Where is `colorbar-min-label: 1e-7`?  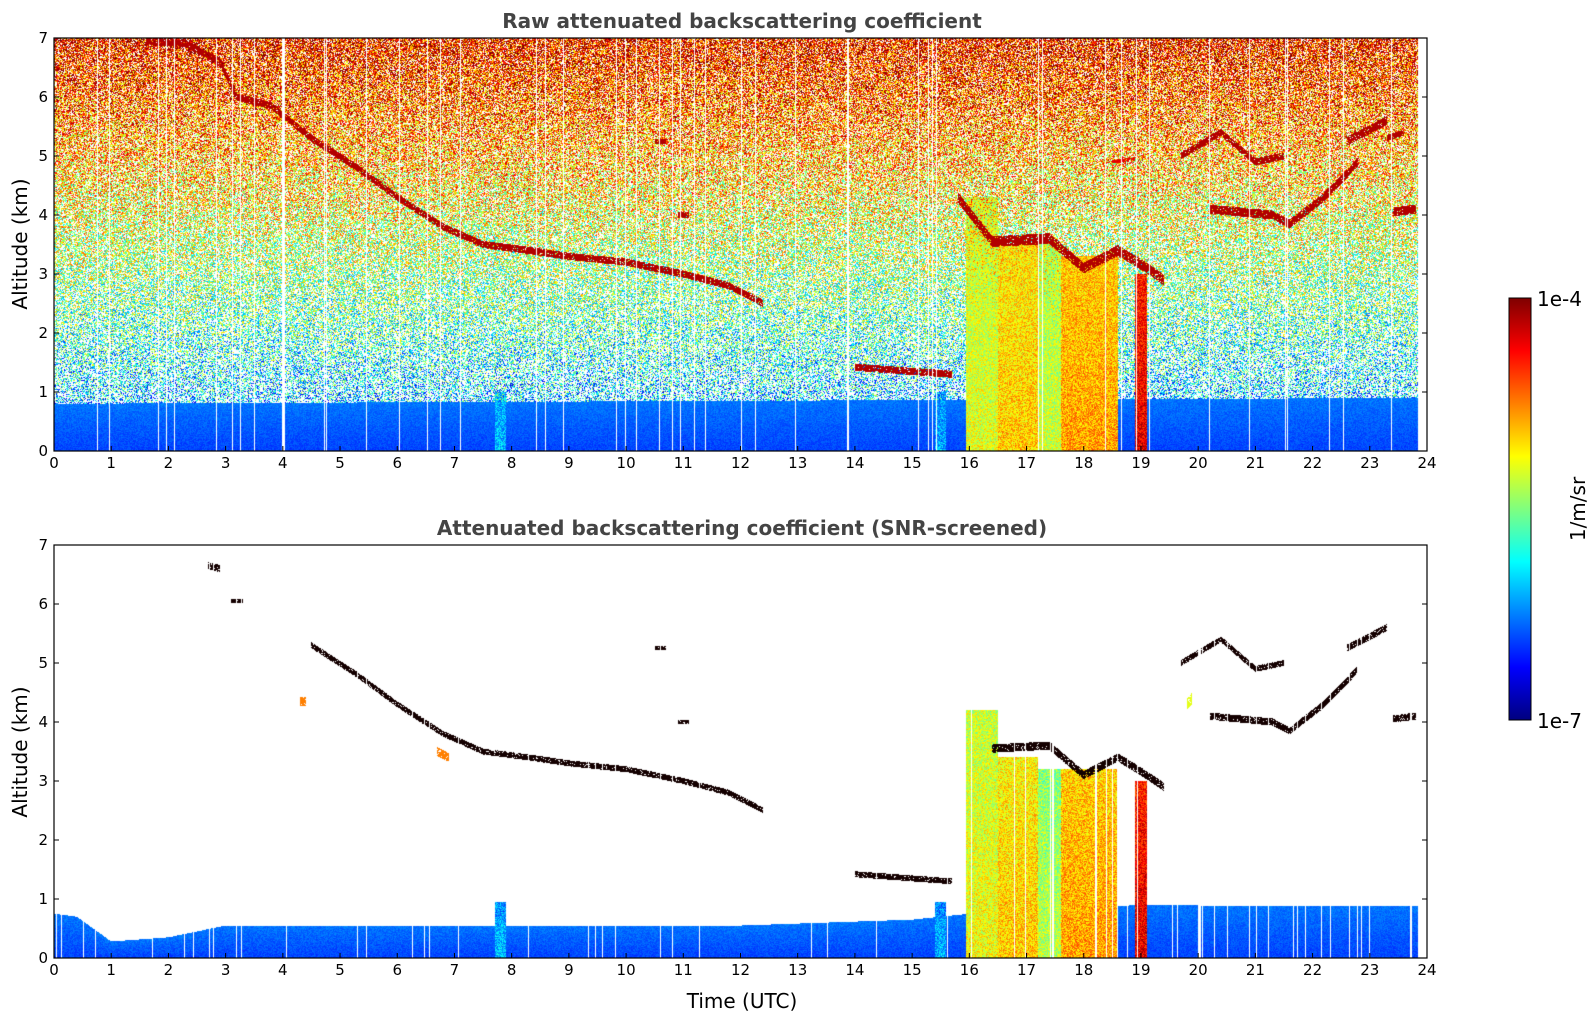
colorbar-min-label: 1e-7 is located at coordinates (1559, 721).